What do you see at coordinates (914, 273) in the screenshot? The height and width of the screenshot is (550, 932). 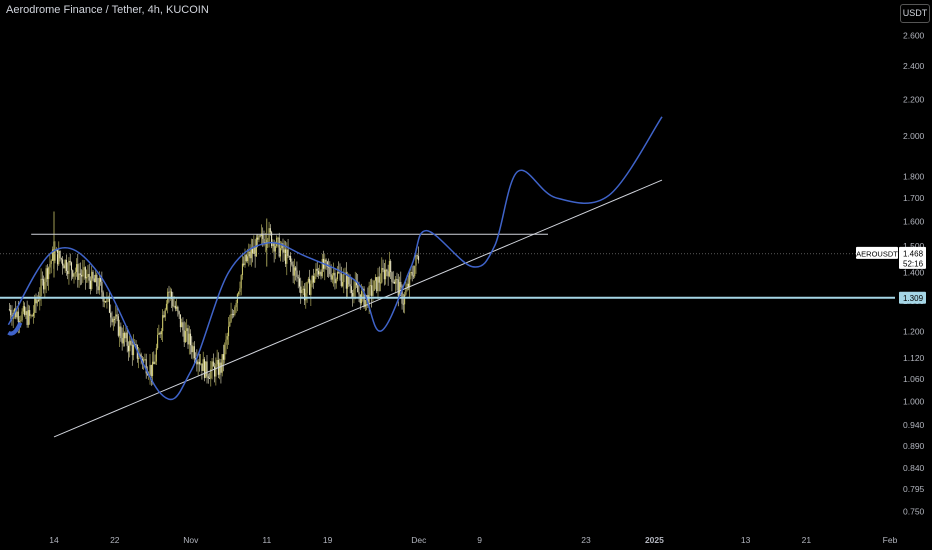 I see `price-tick-label: 1.400` at bounding box center [914, 273].